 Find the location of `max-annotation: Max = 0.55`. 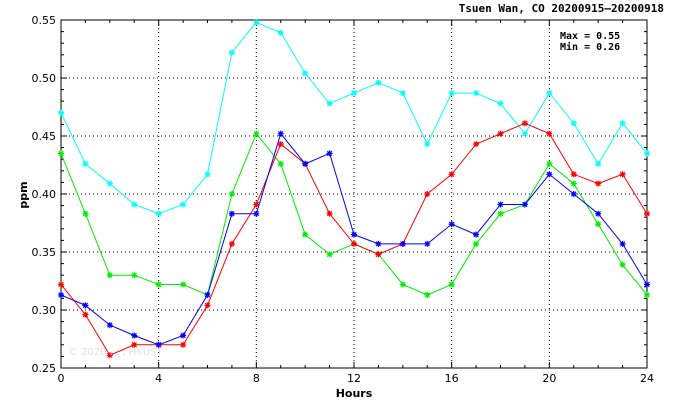

max-annotation: Max = 0.55 is located at coordinates (590, 36).